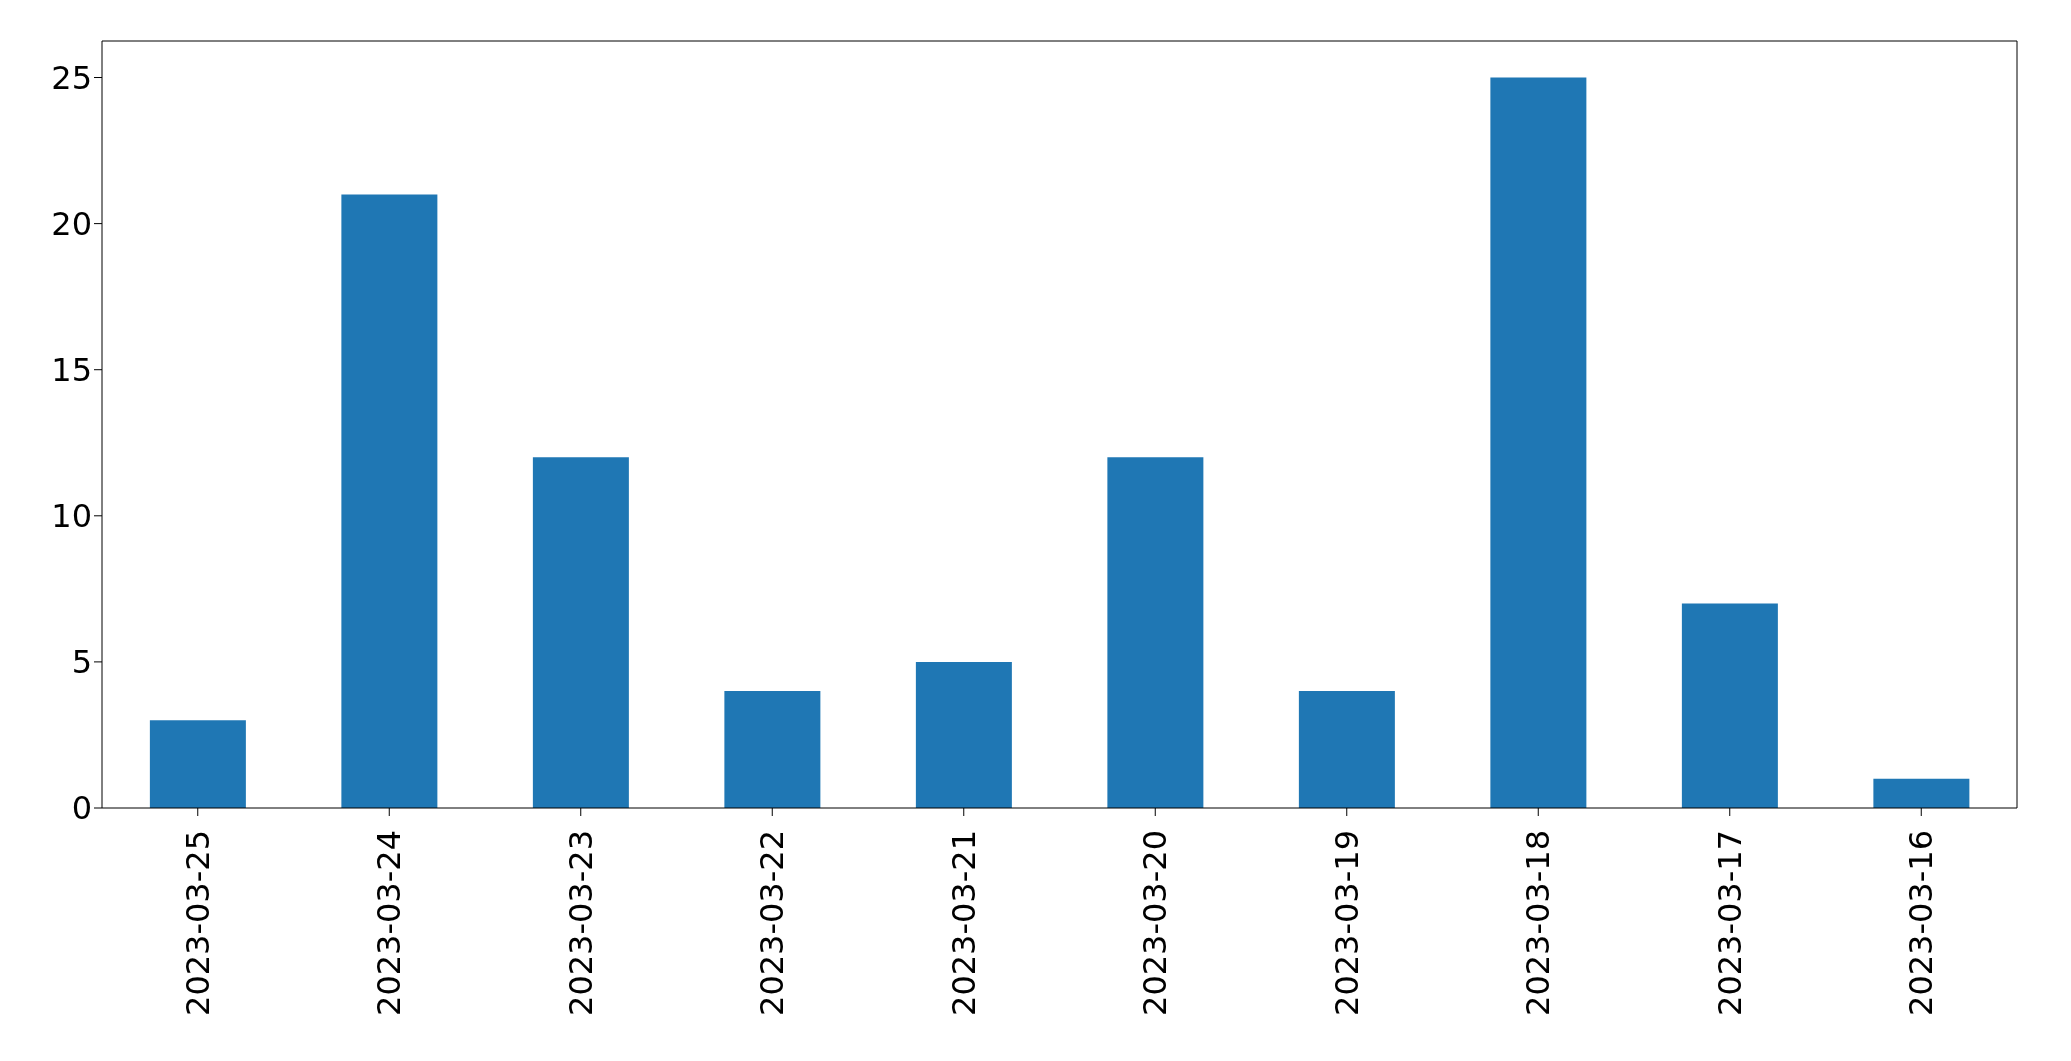 This screenshot has width=2071, height=1061. Describe the element at coordinates (389, 923) in the screenshot. I see `x-tick-label: 2023-03-24` at that location.